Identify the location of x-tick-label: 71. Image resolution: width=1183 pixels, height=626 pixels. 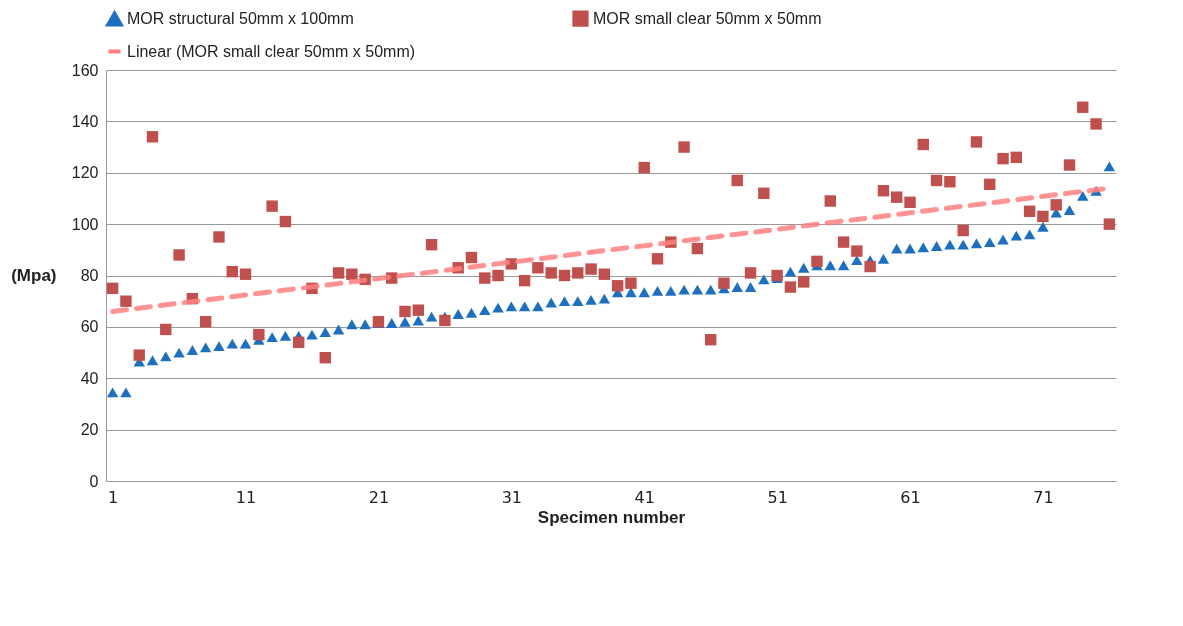
(1043, 497).